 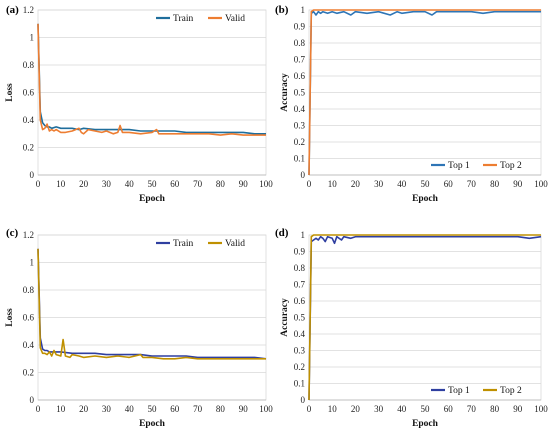 What do you see at coordinates (12, 10) in the screenshot?
I see `panel-label-a: (a)` at bounding box center [12, 10].